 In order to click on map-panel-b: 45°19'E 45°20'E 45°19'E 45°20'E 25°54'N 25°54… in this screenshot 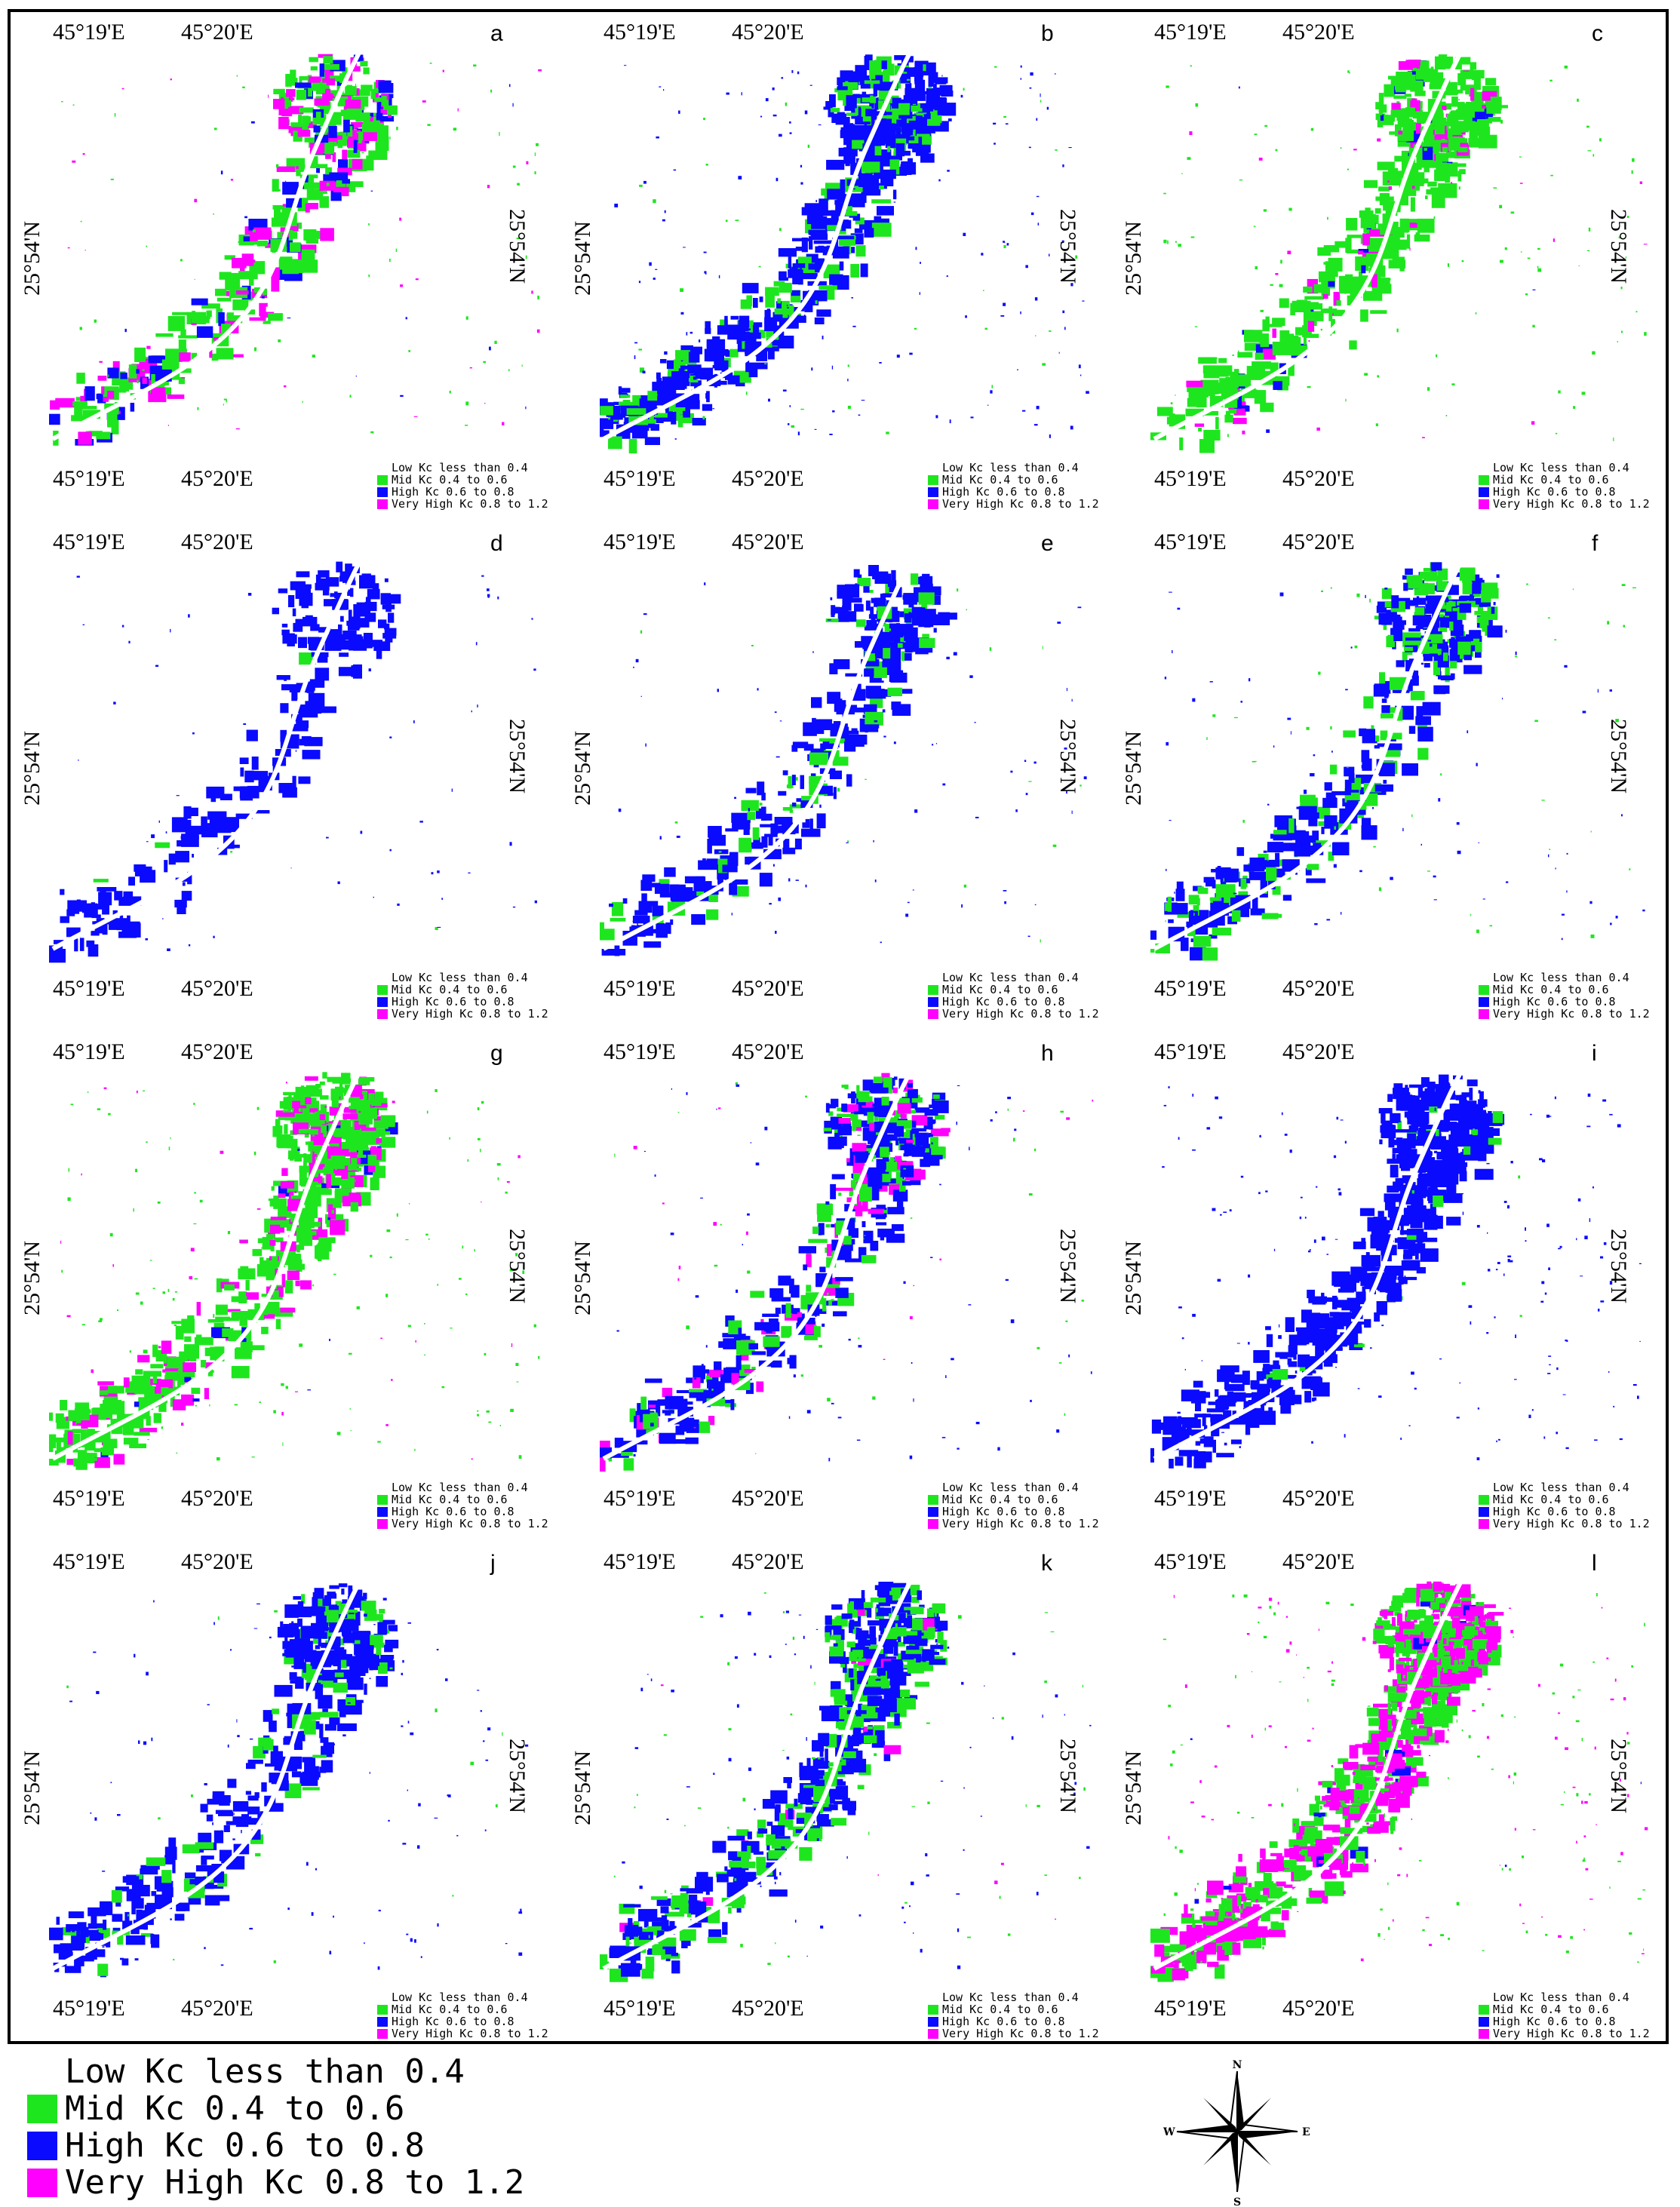, I will do `click(858, 272)`.